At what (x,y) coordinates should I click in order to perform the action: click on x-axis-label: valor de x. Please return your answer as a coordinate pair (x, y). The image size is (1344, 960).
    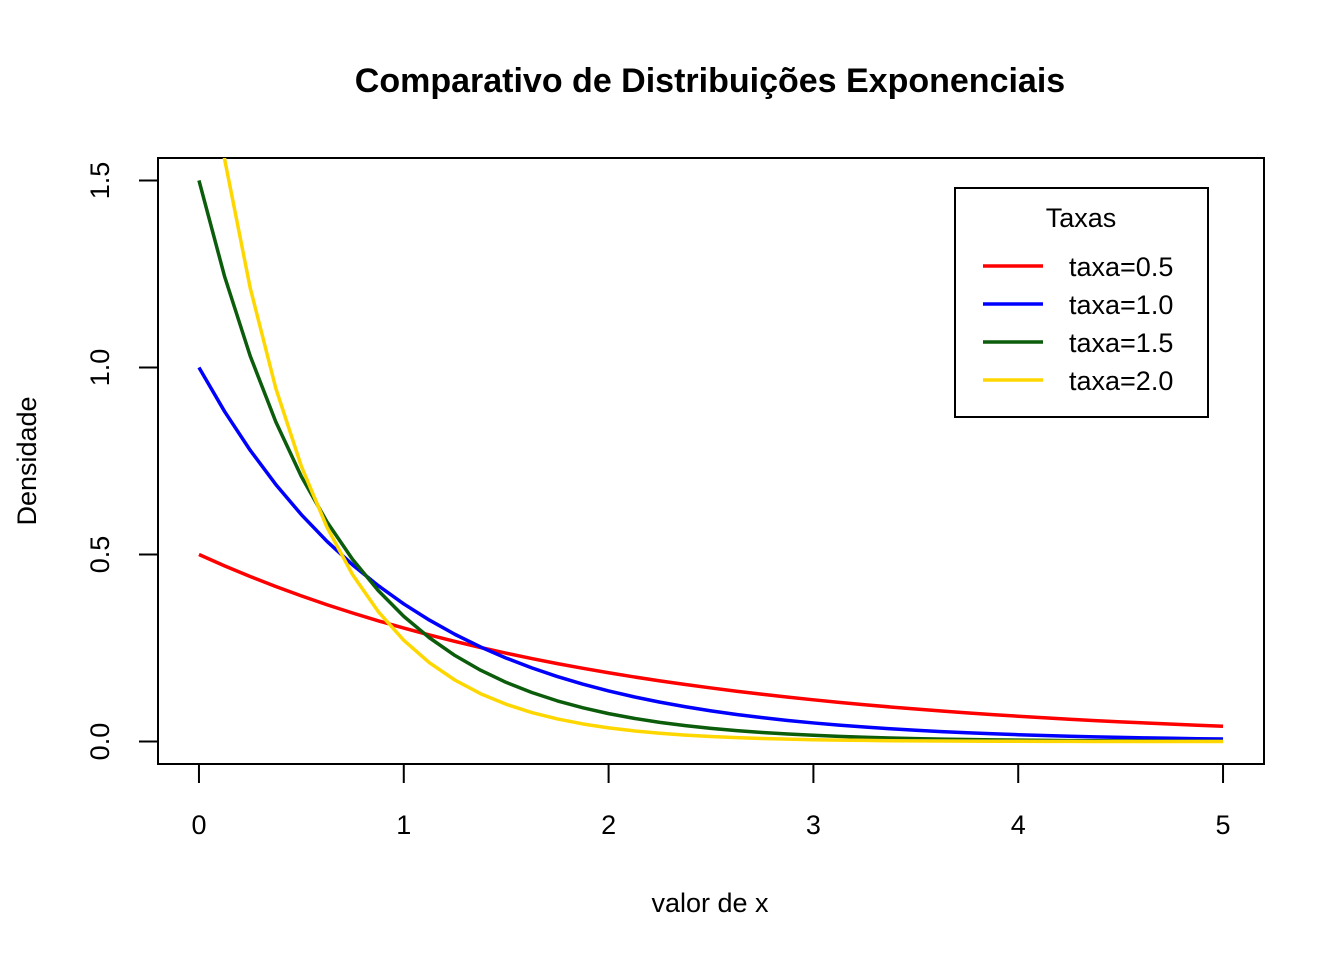
    Looking at the image, I should click on (710, 903).